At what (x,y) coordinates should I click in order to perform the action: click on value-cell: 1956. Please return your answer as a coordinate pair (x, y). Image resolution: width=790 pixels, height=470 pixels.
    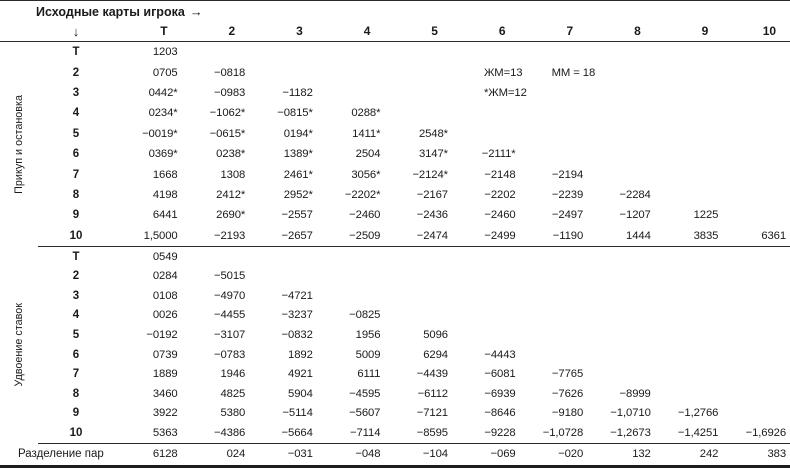
    Looking at the image, I should click on (368, 335).